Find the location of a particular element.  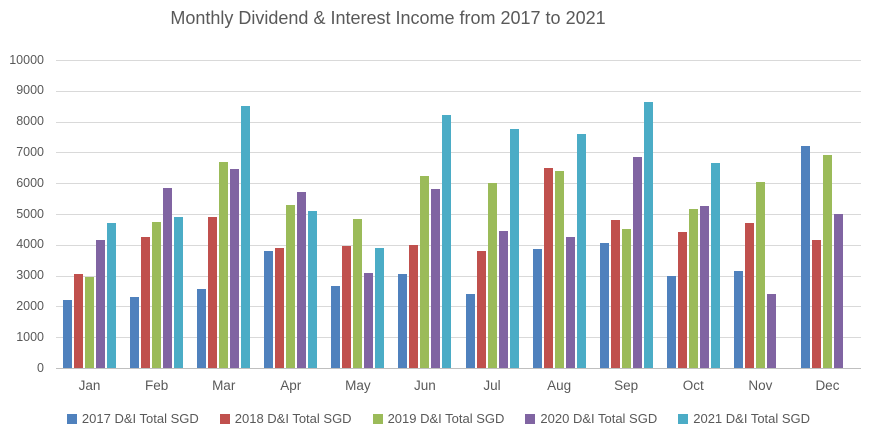

y-axis-tick-label: 3000 is located at coordinates (30, 275).